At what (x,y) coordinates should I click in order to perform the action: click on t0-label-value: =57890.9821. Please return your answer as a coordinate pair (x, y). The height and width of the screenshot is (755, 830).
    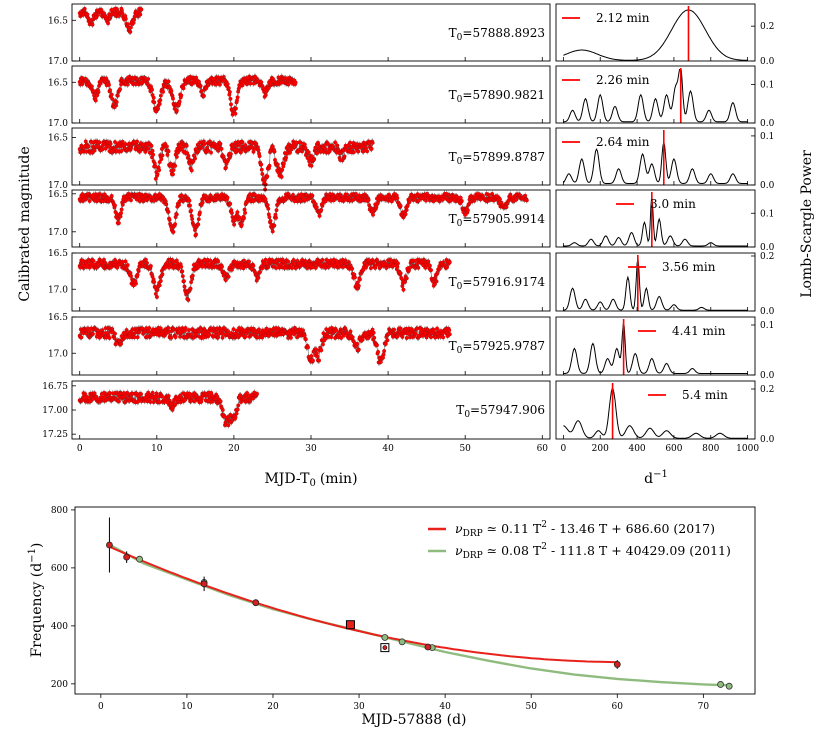
    Looking at the image, I should click on (503, 95).